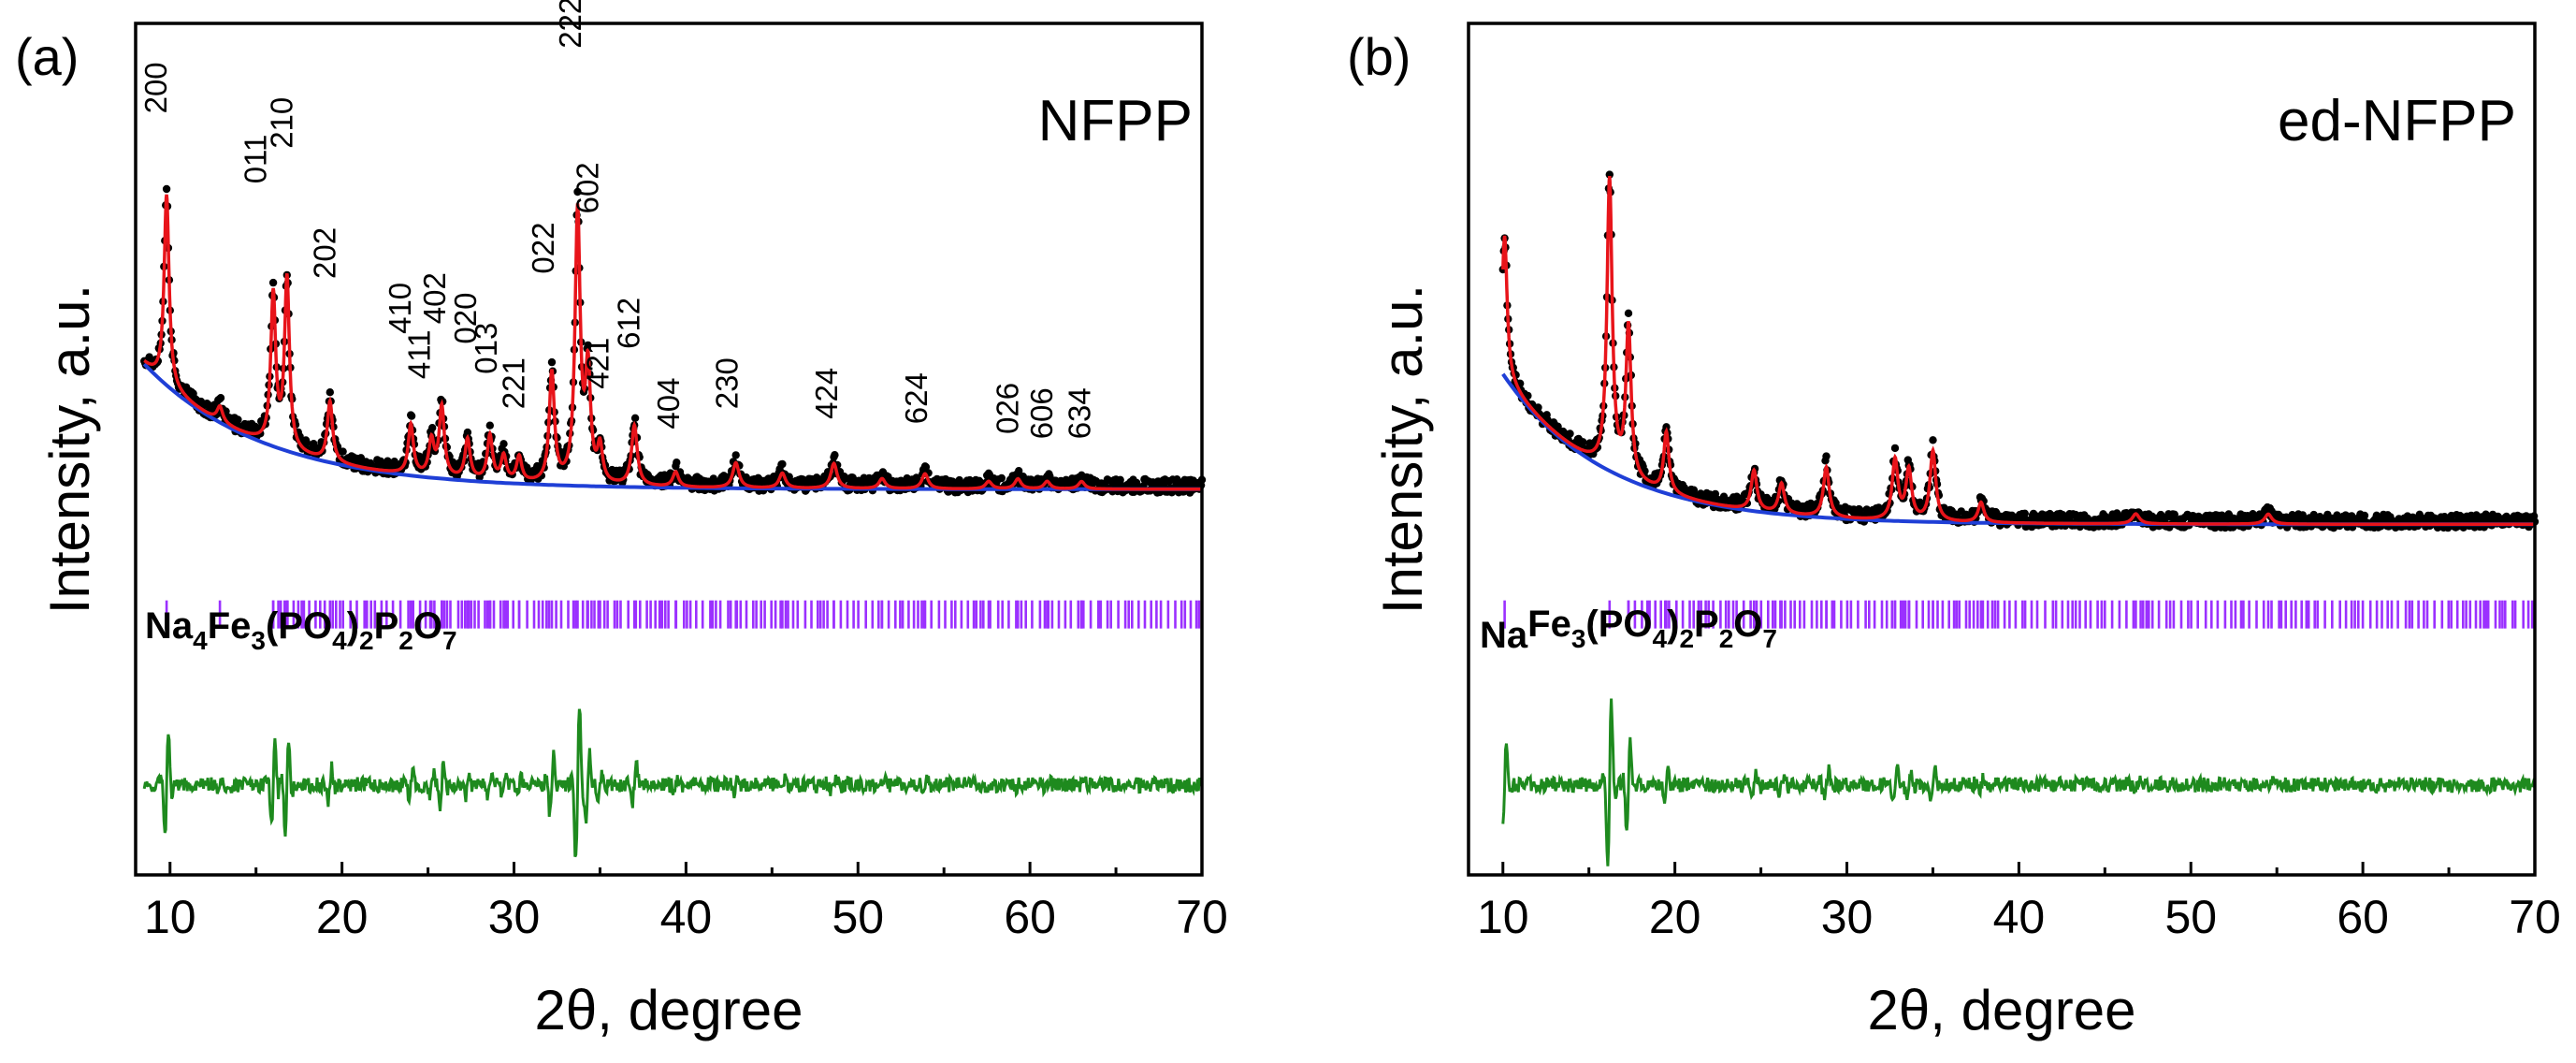 This screenshot has height=1063, width=2576. Describe the element at coordinates (324, 253) in the screenshot. I see `hkl-label: 202` at that location.